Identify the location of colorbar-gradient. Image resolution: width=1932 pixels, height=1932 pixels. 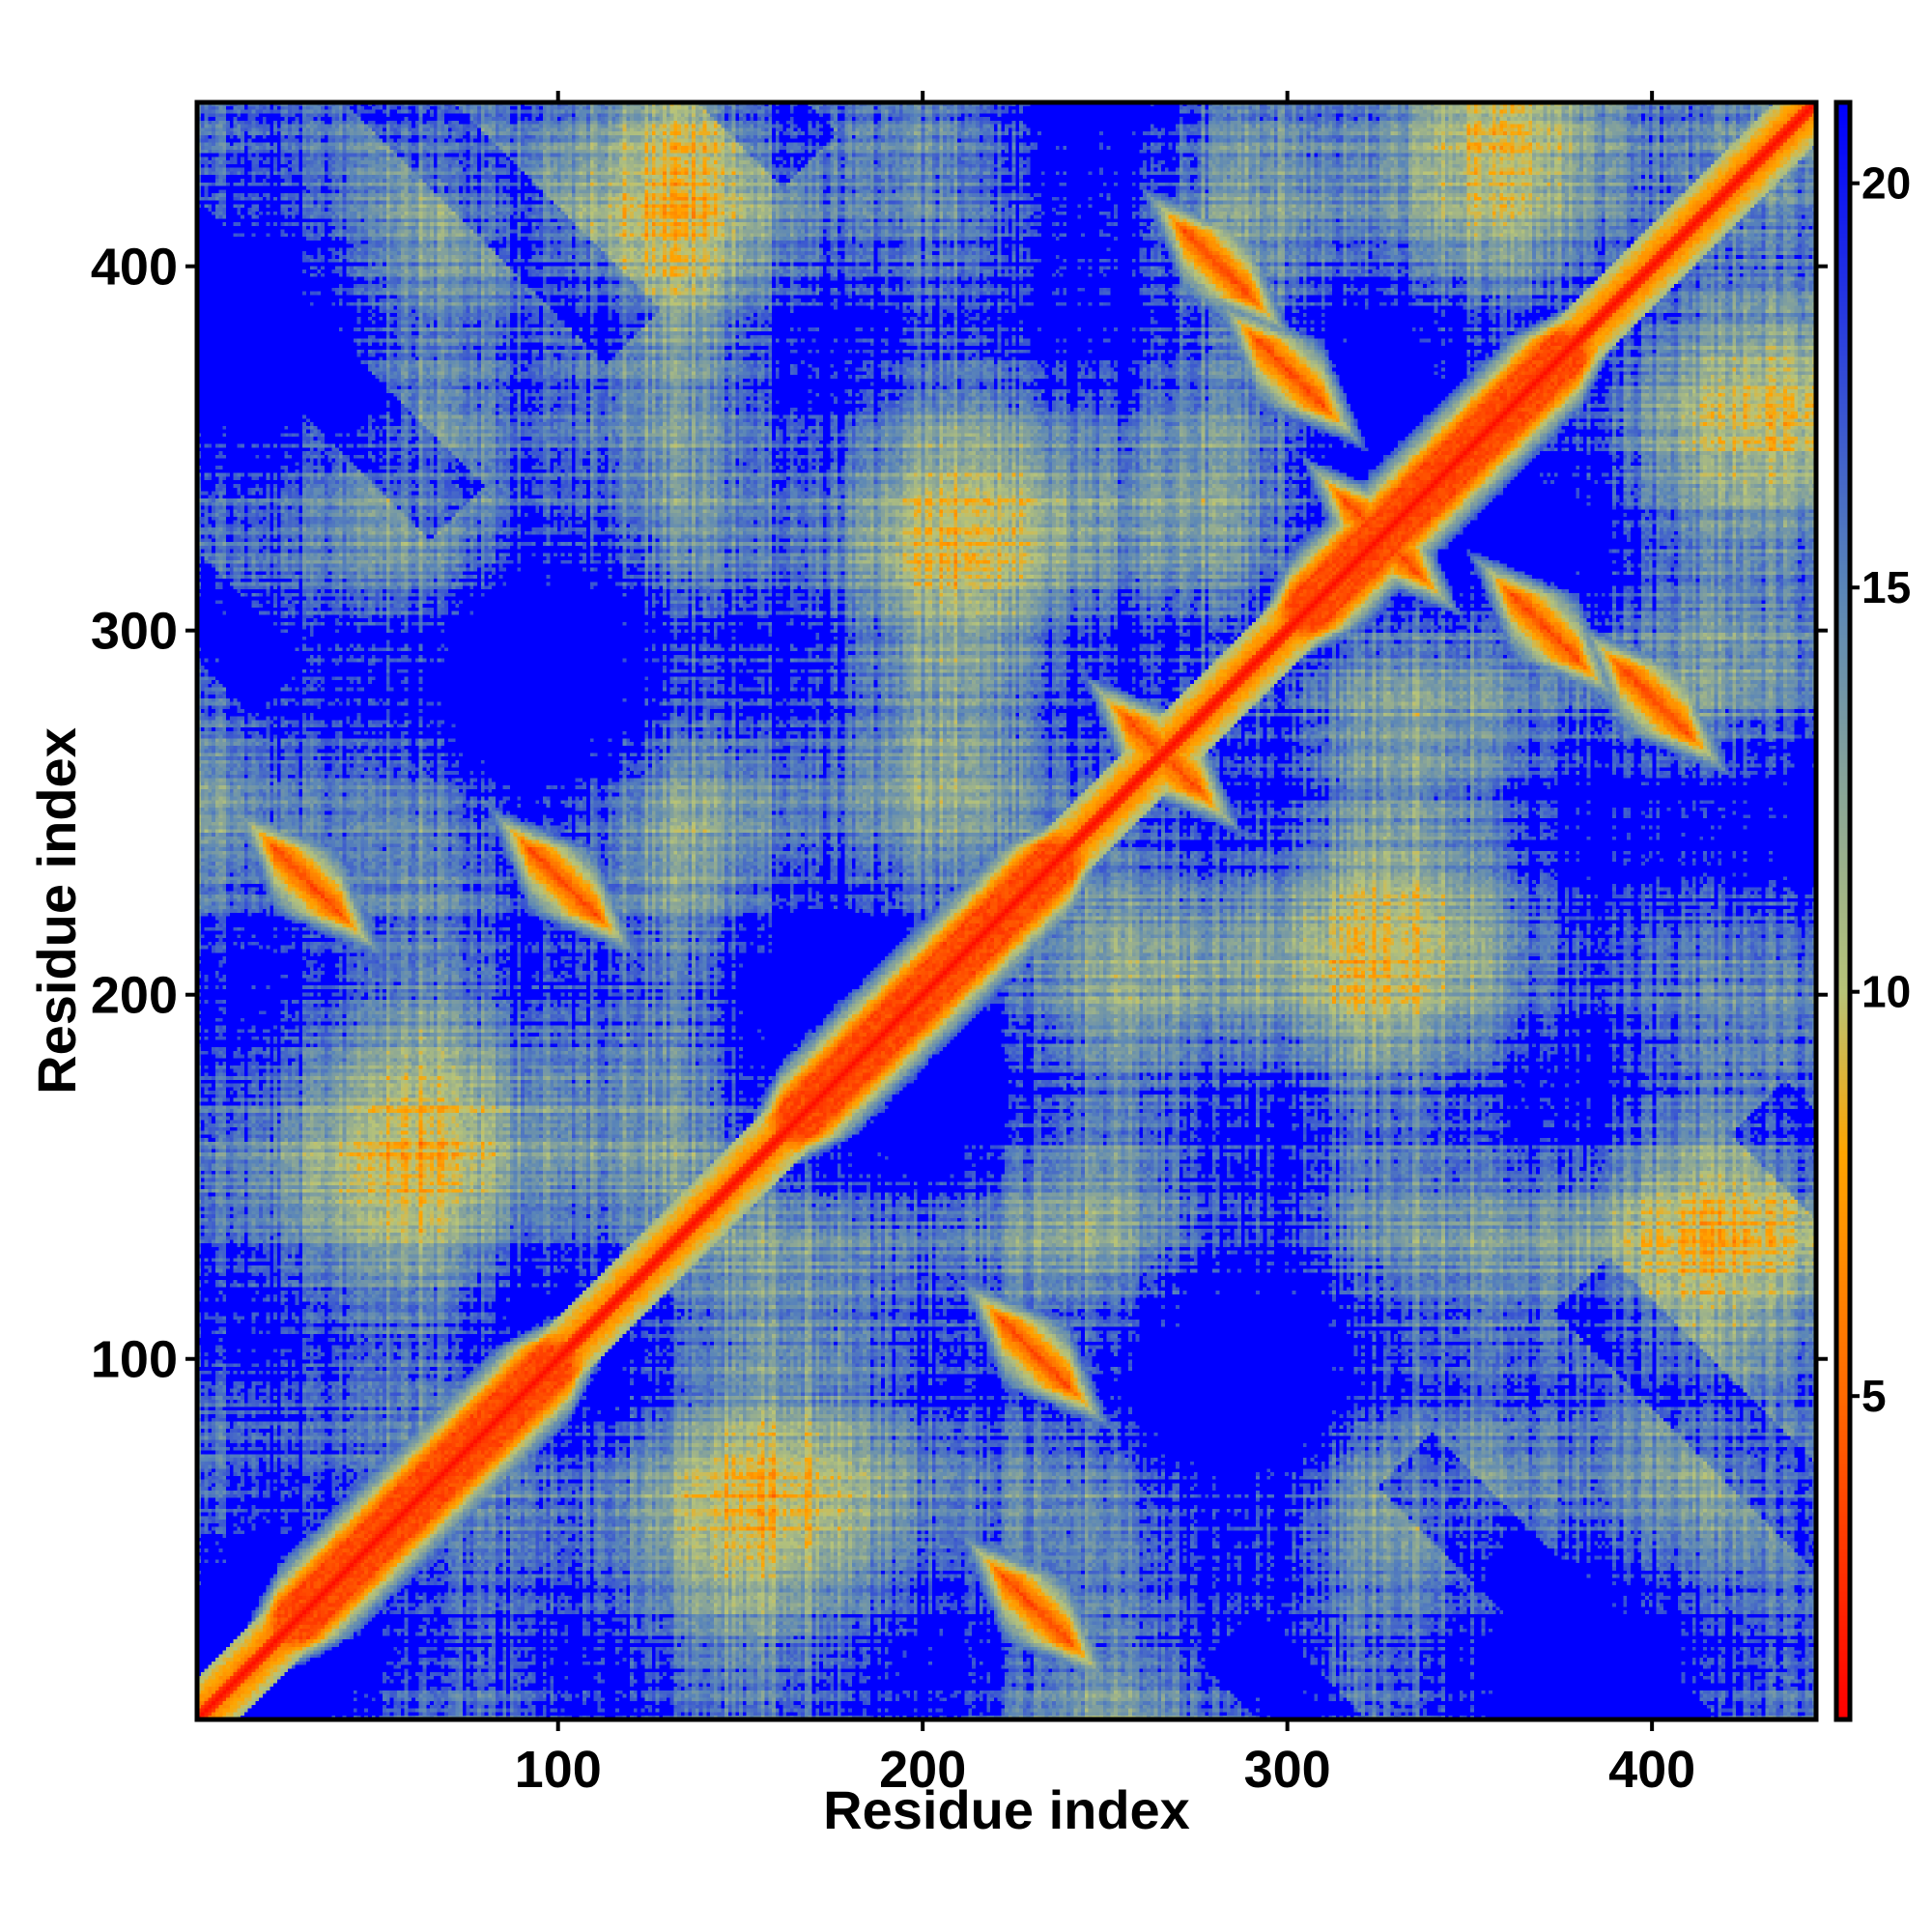
(1843, 910).